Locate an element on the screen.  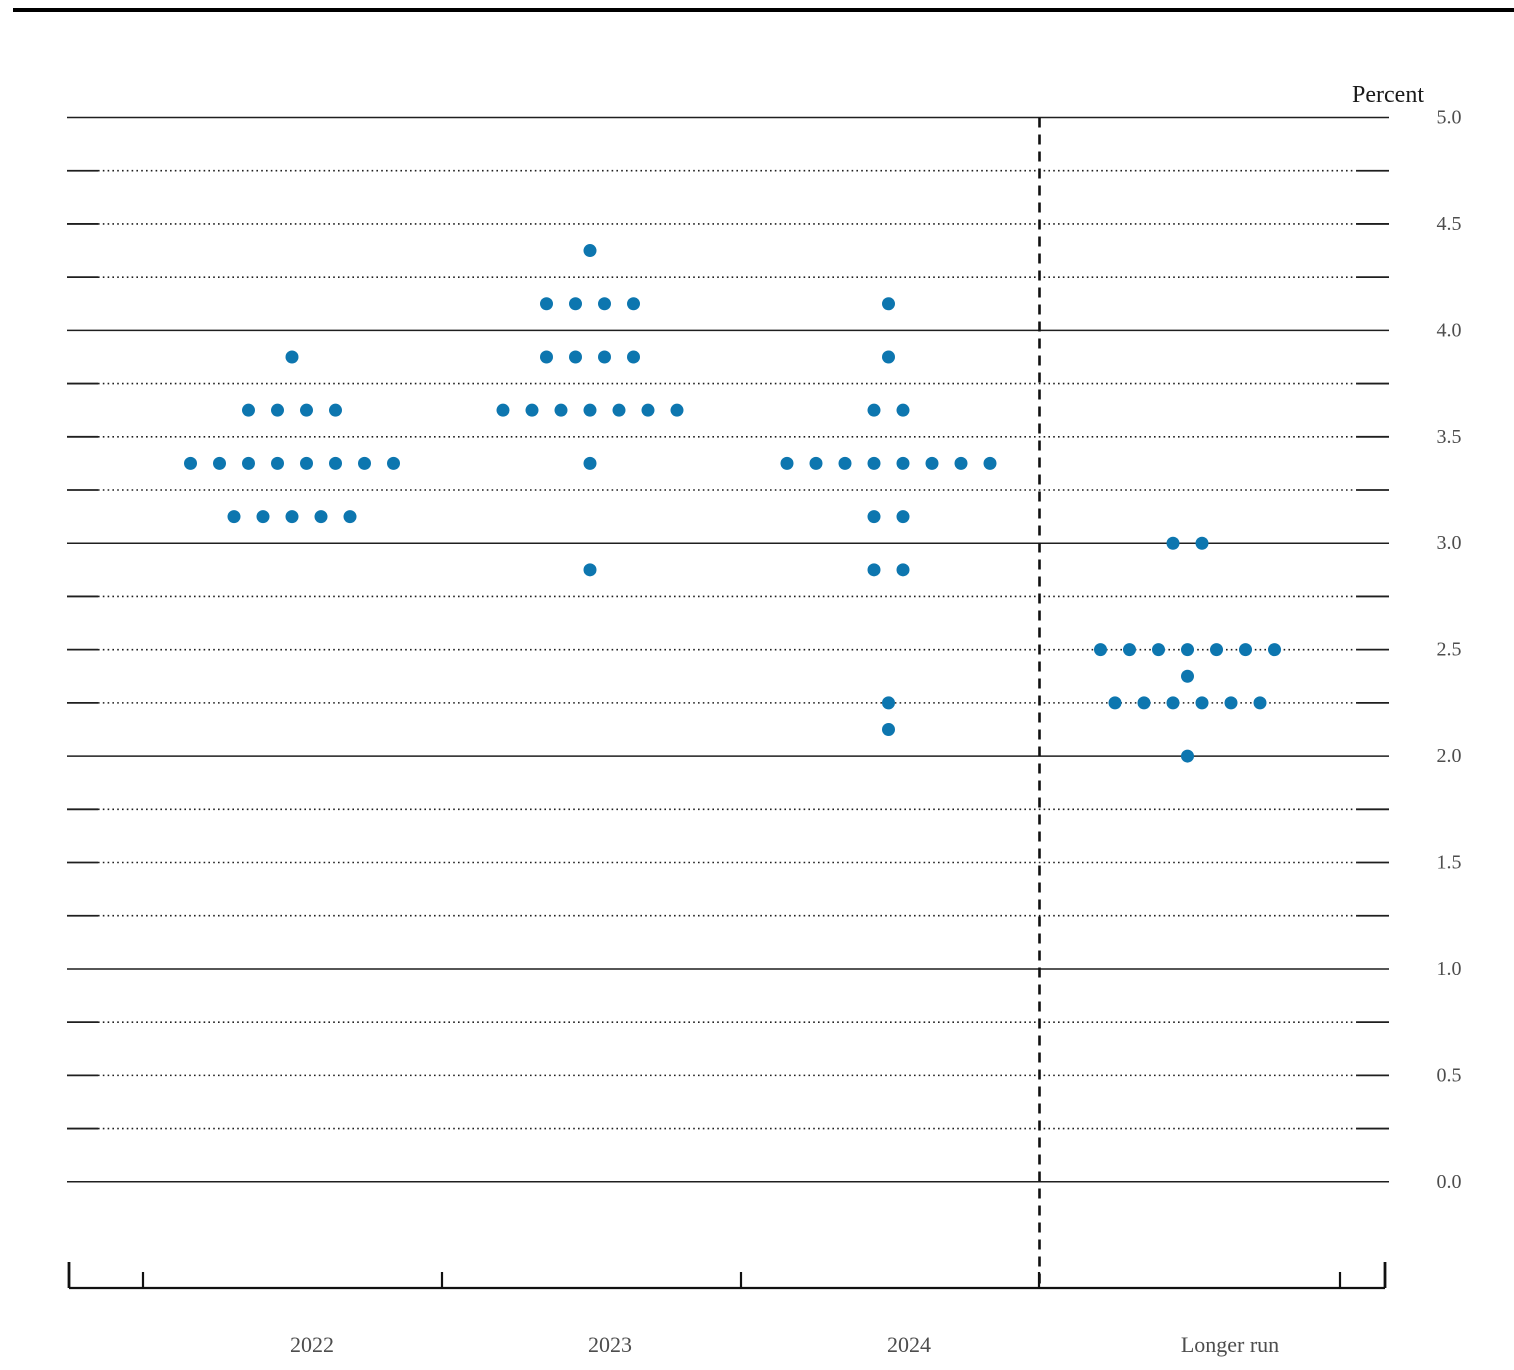
dot-longer-run-2.375 is located at coordinates (1187, 676).